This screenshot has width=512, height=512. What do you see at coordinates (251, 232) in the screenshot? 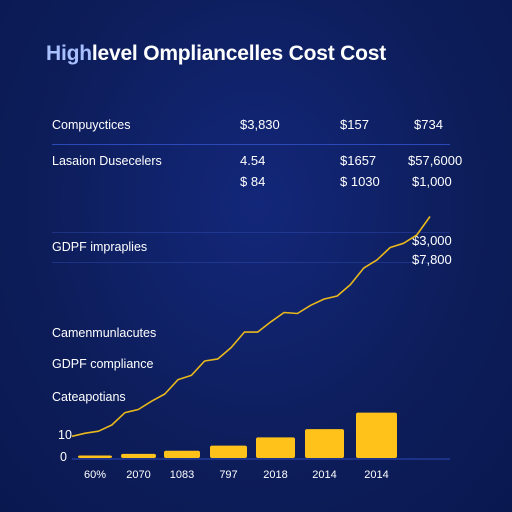
I see `grid-line-upper` at bounding box center [251, 232].